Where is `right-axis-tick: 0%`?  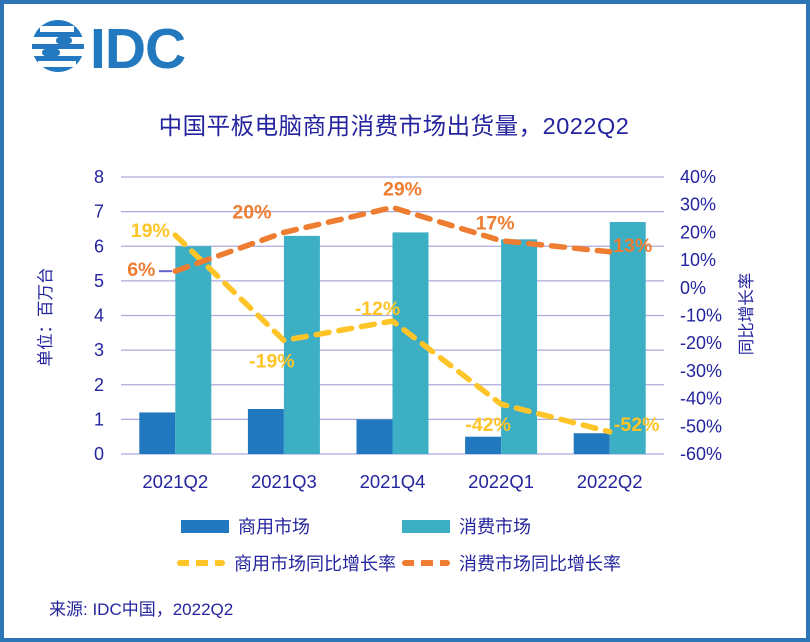
right-axis-tick: 0% is located at coordinates (693, 288).